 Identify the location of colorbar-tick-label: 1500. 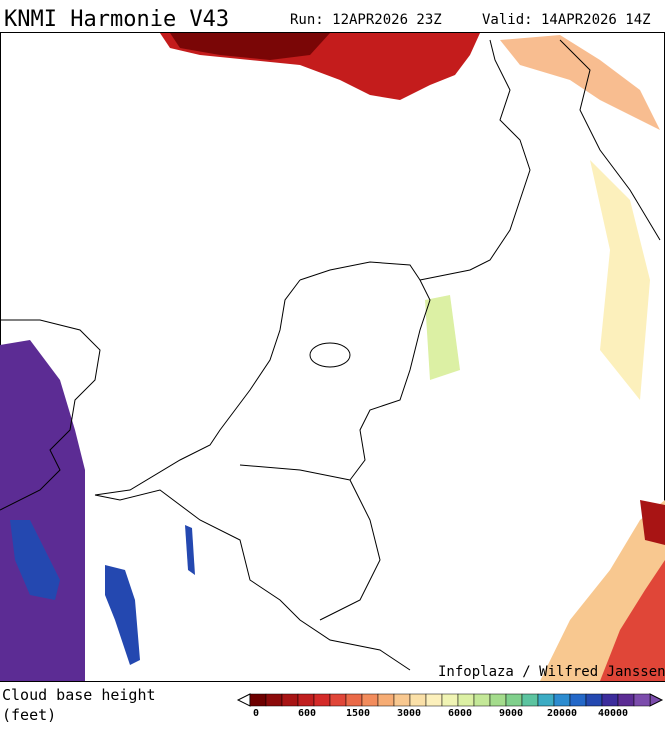
(358, 713).